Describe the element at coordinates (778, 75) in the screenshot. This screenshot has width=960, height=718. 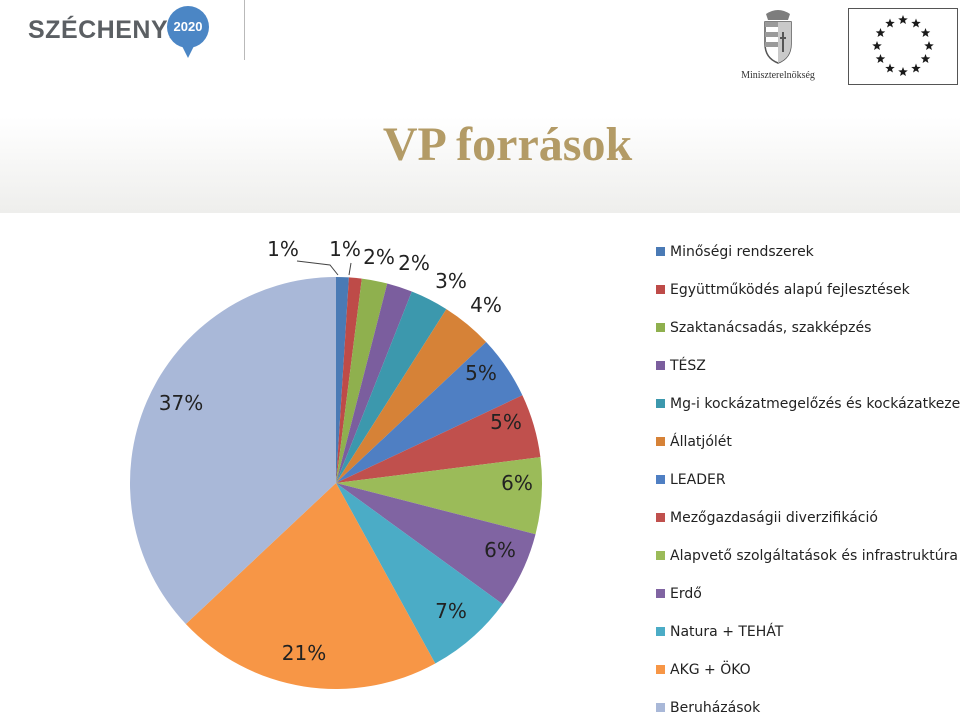
I see `ministry-label: Miniszterelnökség` at that location.